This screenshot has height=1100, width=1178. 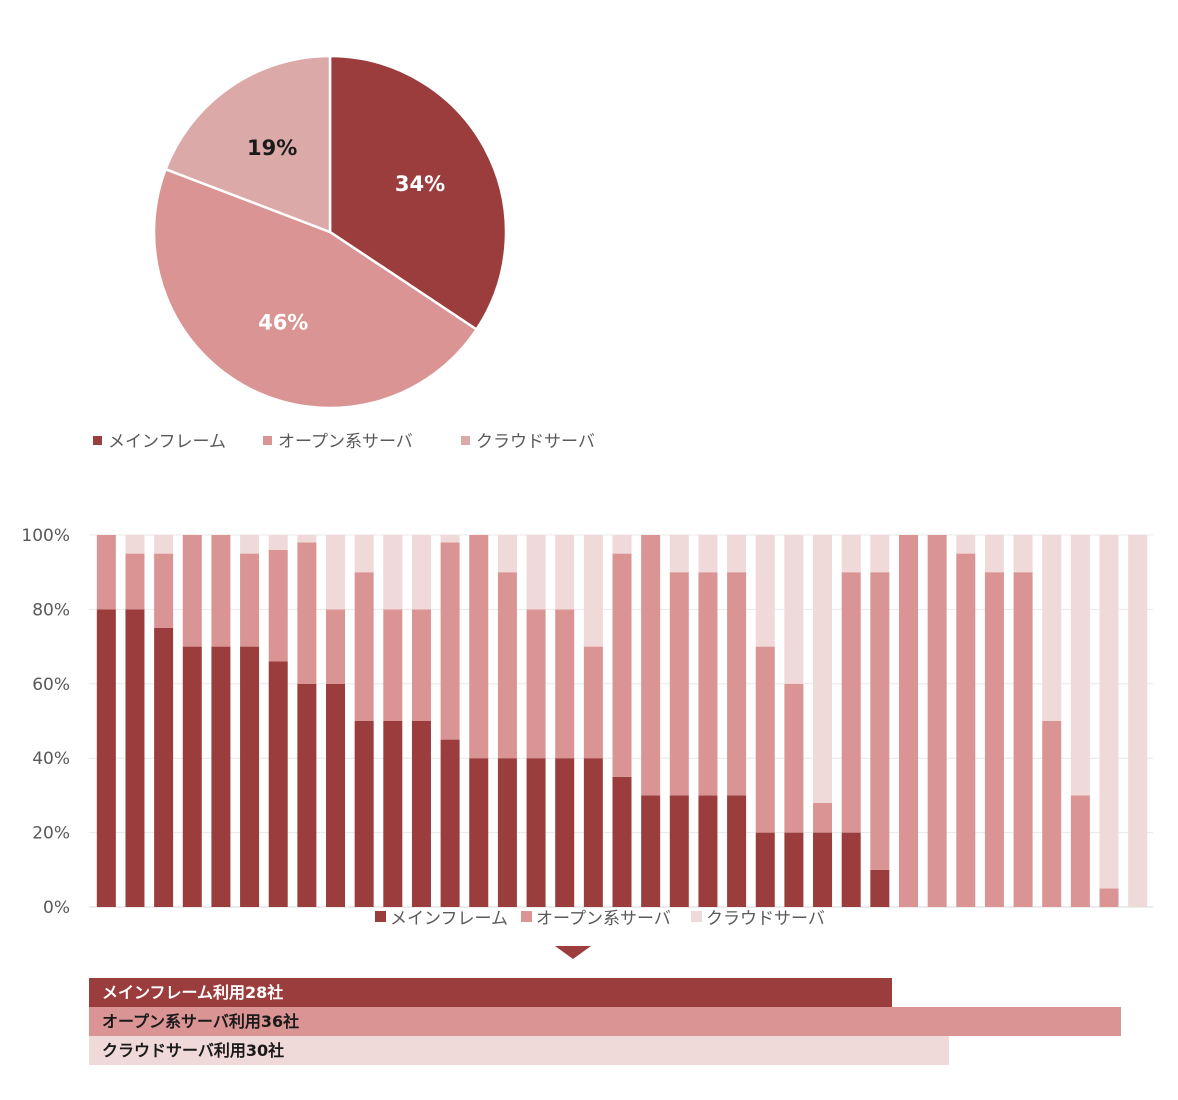 What do you see at coordinates (272, 148) in the screenshot?
I see `pie-slice-label: 19%` at bounding box center [272, 148].